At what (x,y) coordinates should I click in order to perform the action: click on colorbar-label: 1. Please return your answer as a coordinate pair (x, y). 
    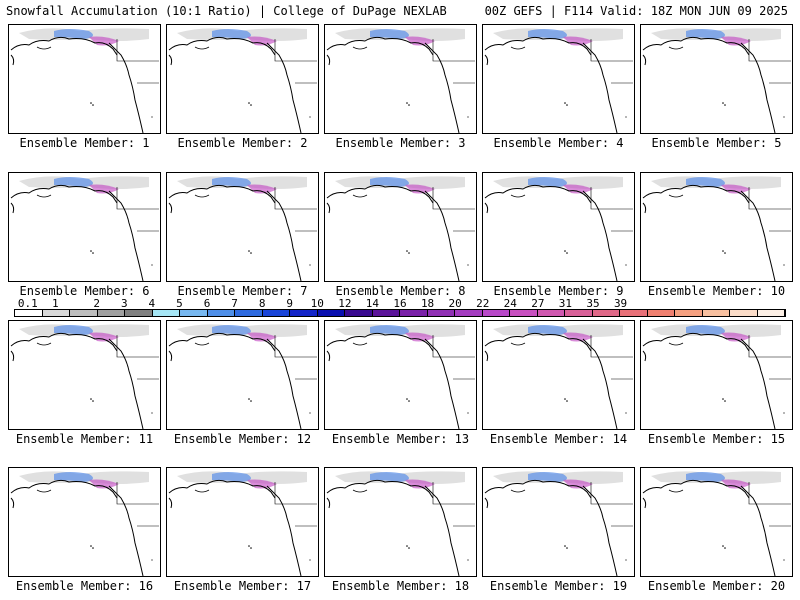
    Looking at the image, I should click on (55, 303).